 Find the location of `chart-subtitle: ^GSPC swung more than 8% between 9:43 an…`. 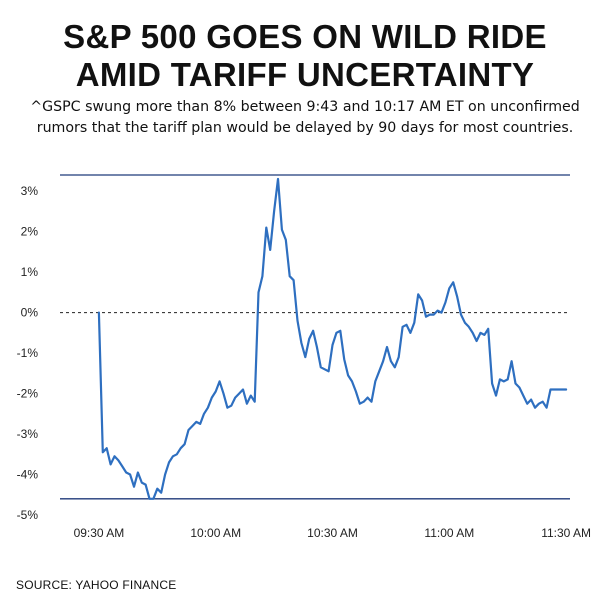

chart-subtitle: ^GSPC swung more than 8% between 9:43 an… is located at coordinates (305, 118).